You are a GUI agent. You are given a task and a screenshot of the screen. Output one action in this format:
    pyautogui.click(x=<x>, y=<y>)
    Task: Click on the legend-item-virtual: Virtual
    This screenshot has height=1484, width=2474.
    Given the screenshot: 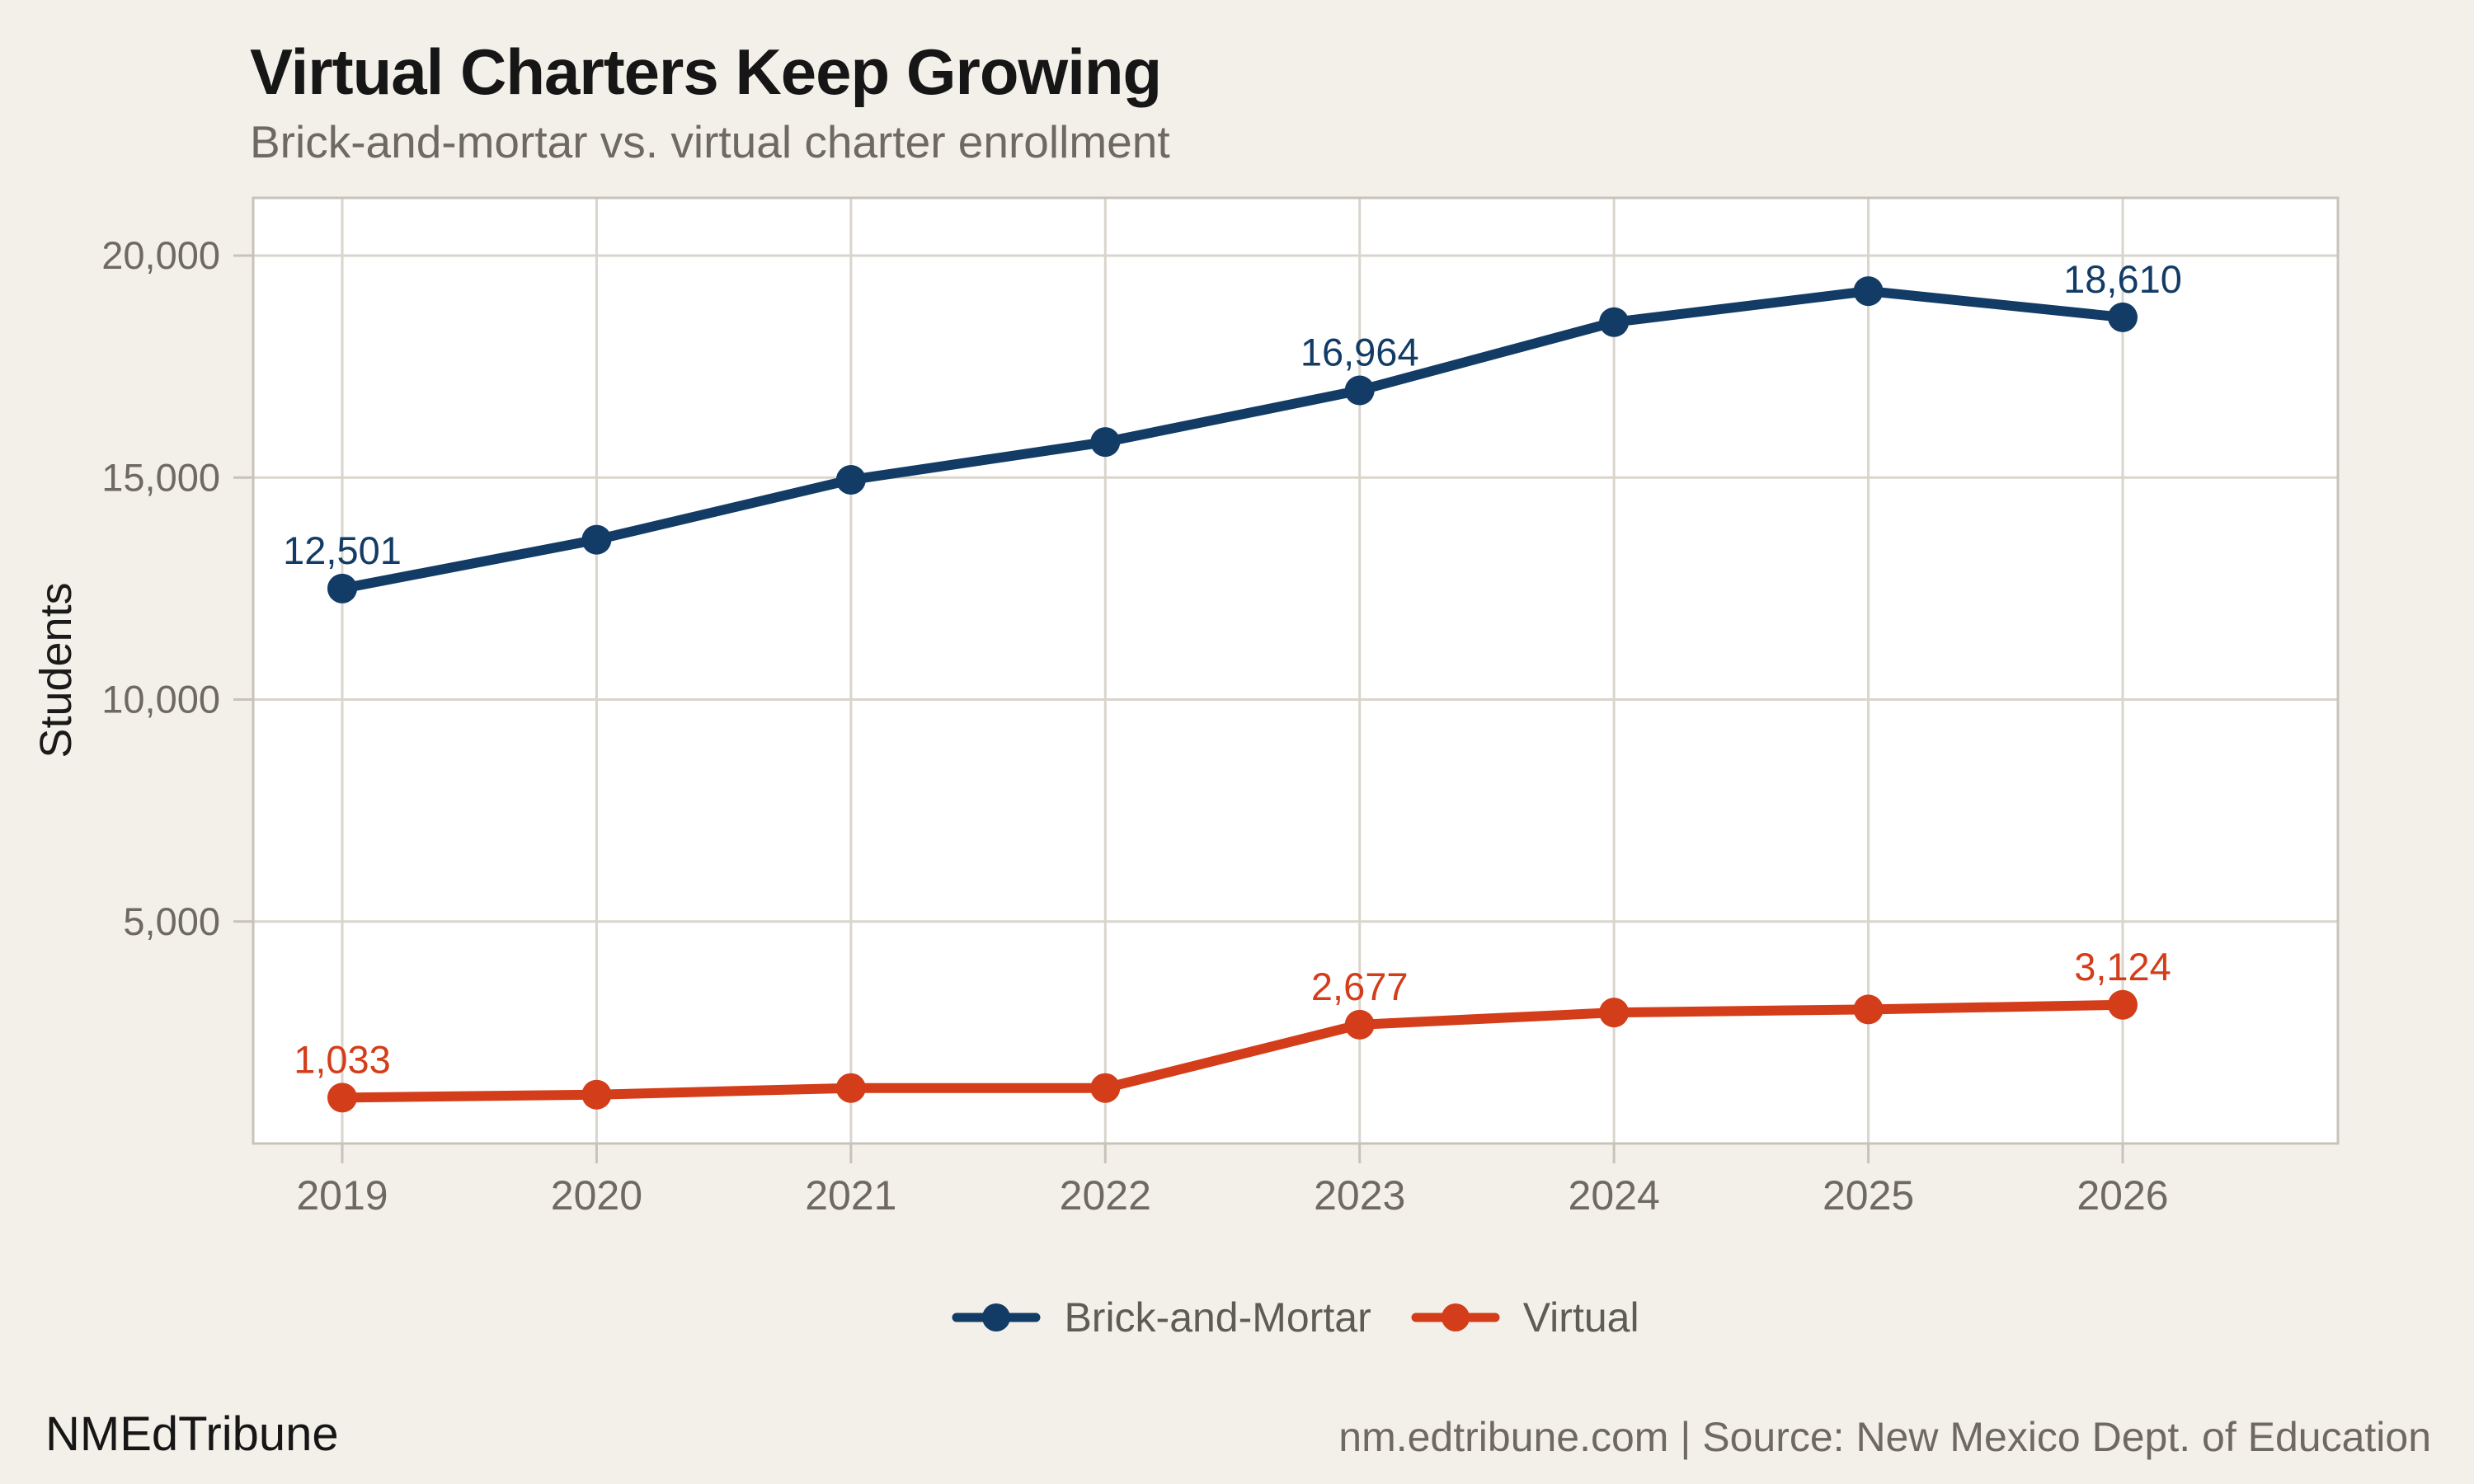 What is the action you would take?
    pyautogui.click(x=1525, y=1317)
    